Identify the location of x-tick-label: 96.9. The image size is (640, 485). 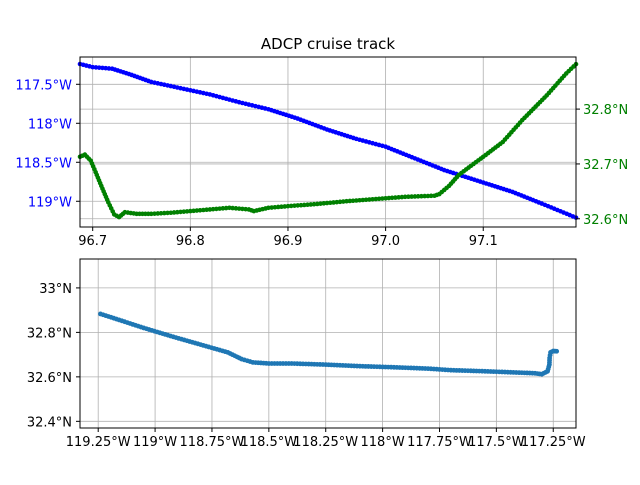
(287, 241).